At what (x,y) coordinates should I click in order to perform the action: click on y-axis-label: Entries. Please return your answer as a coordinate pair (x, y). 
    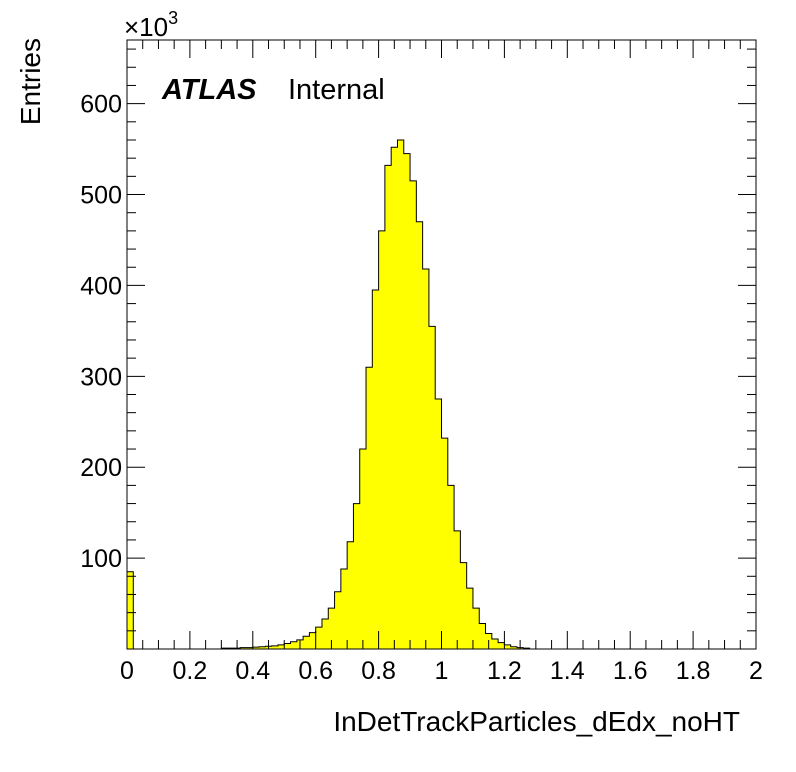
    Looking at the image, I should click on (30, 81).